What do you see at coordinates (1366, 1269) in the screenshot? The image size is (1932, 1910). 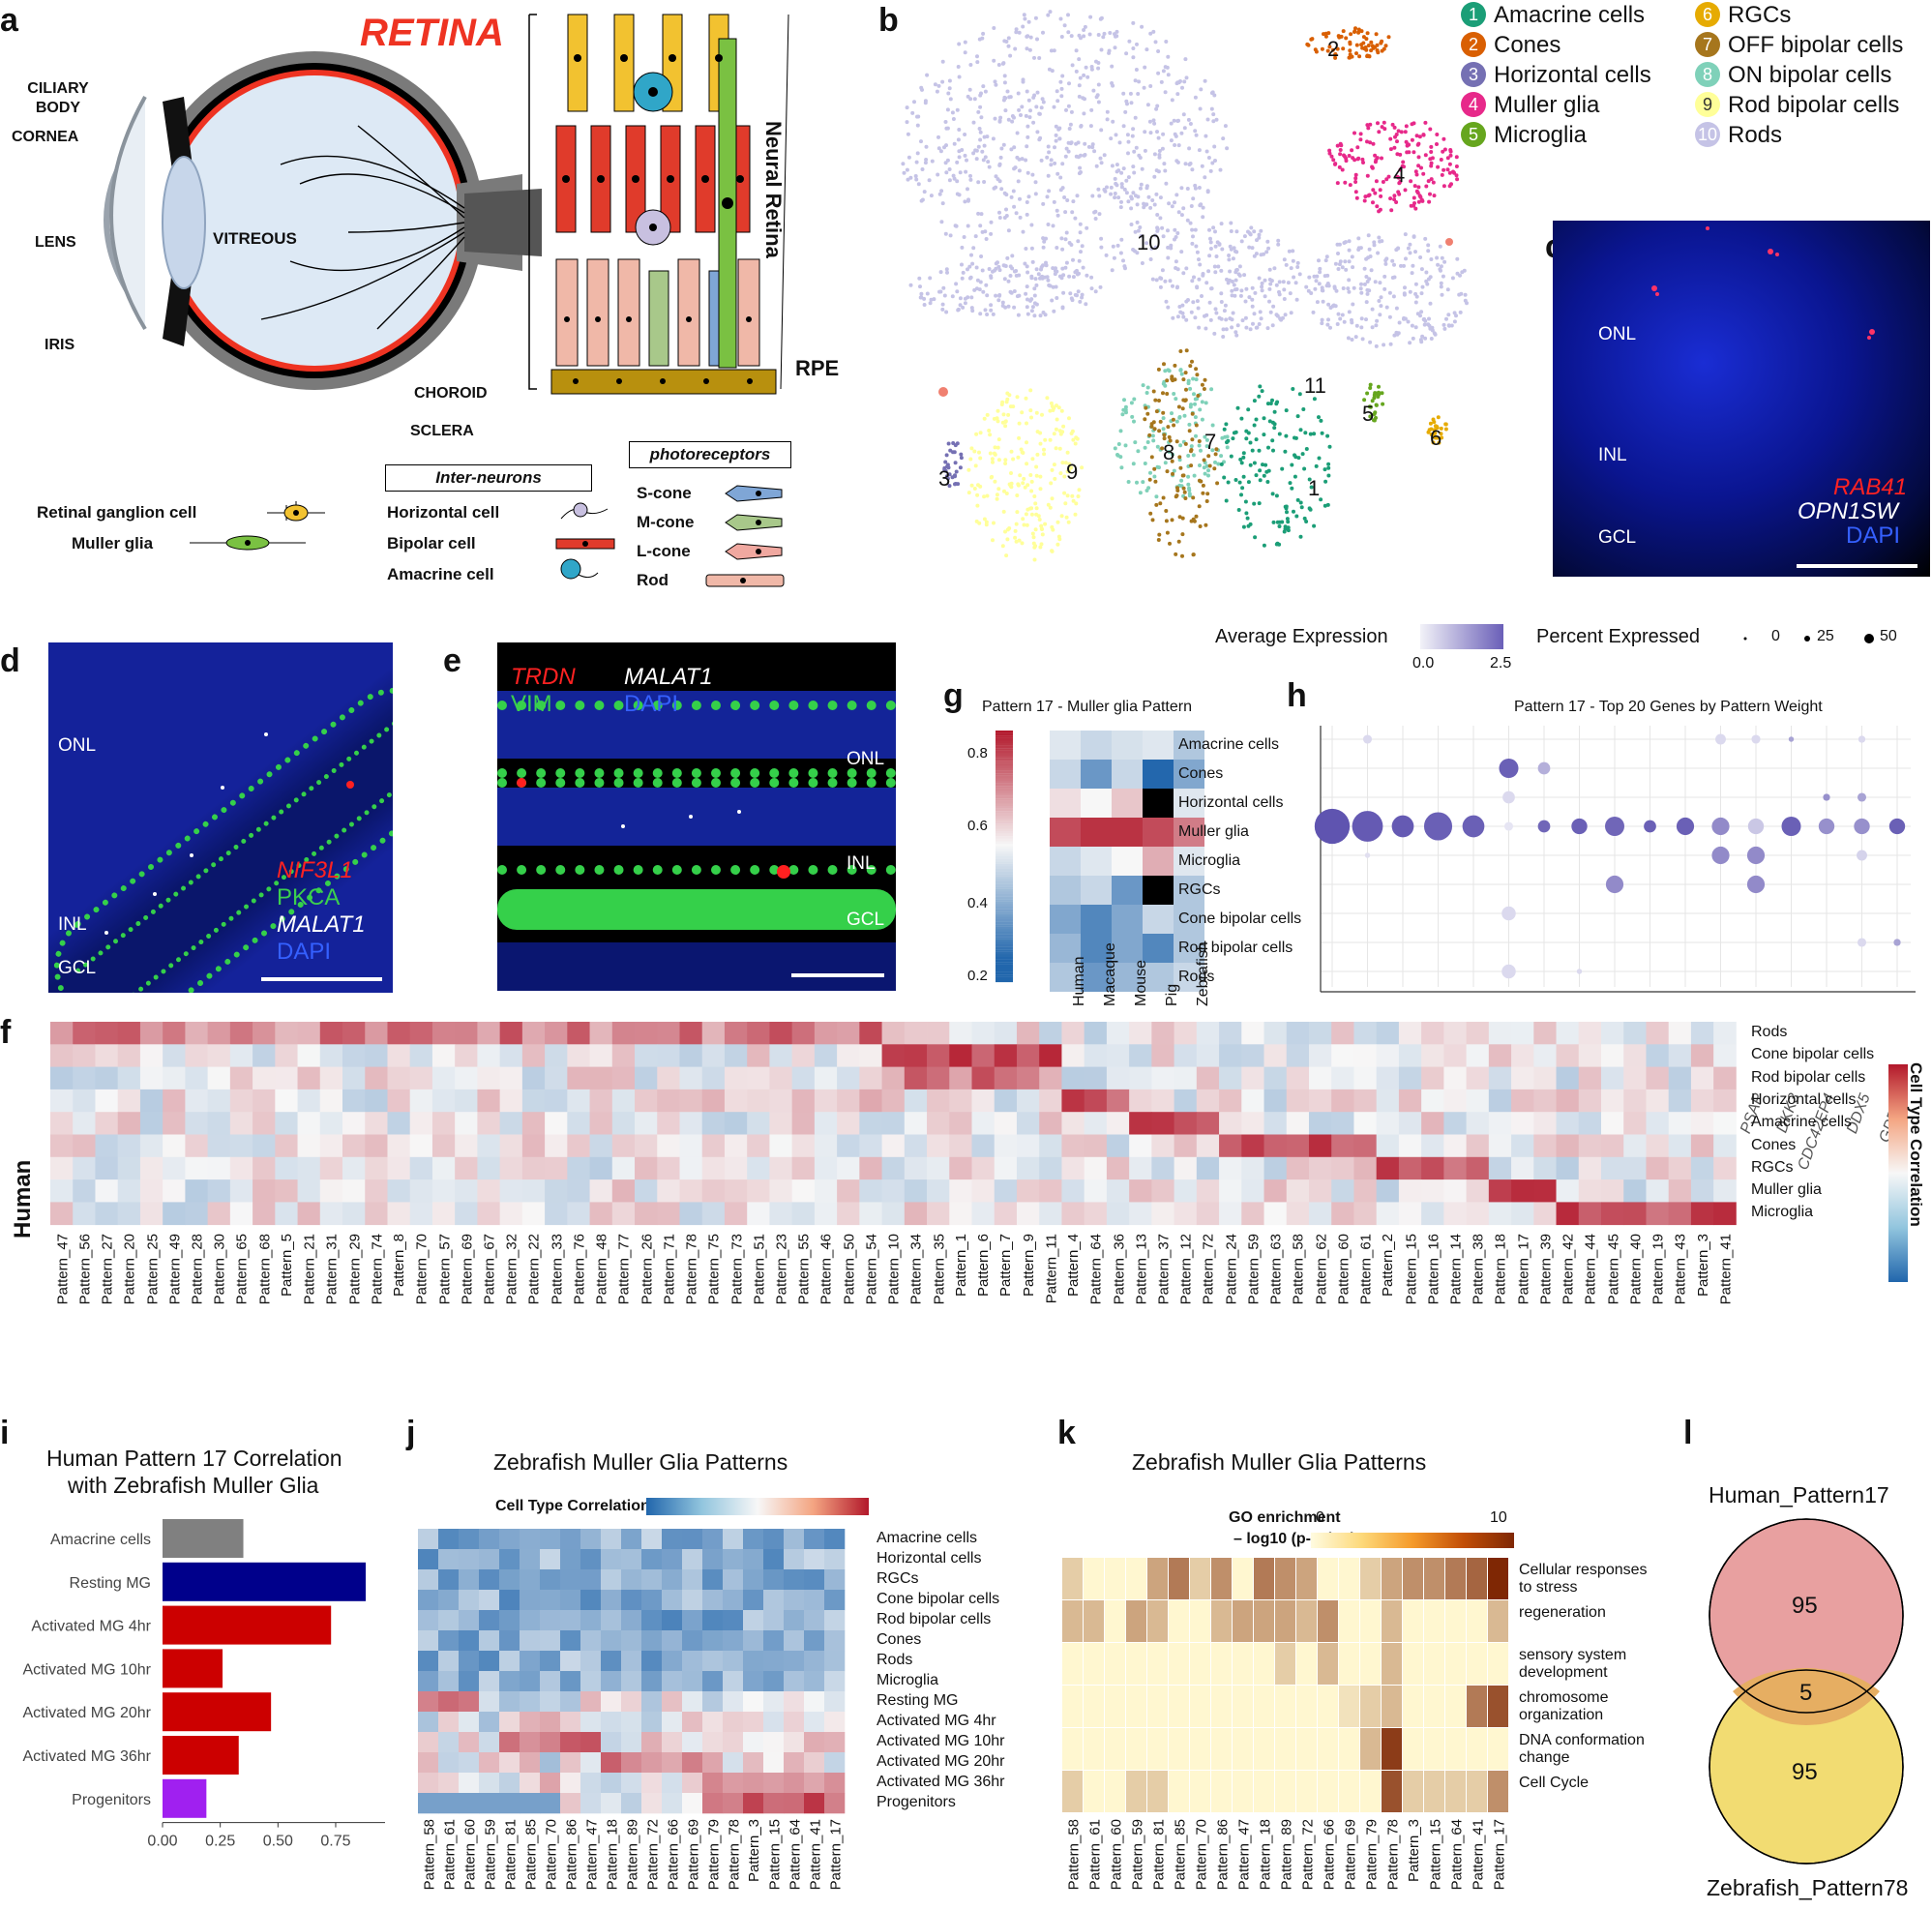 I see `col-label: Pattern_61` at bounding box center [1366, 1269].